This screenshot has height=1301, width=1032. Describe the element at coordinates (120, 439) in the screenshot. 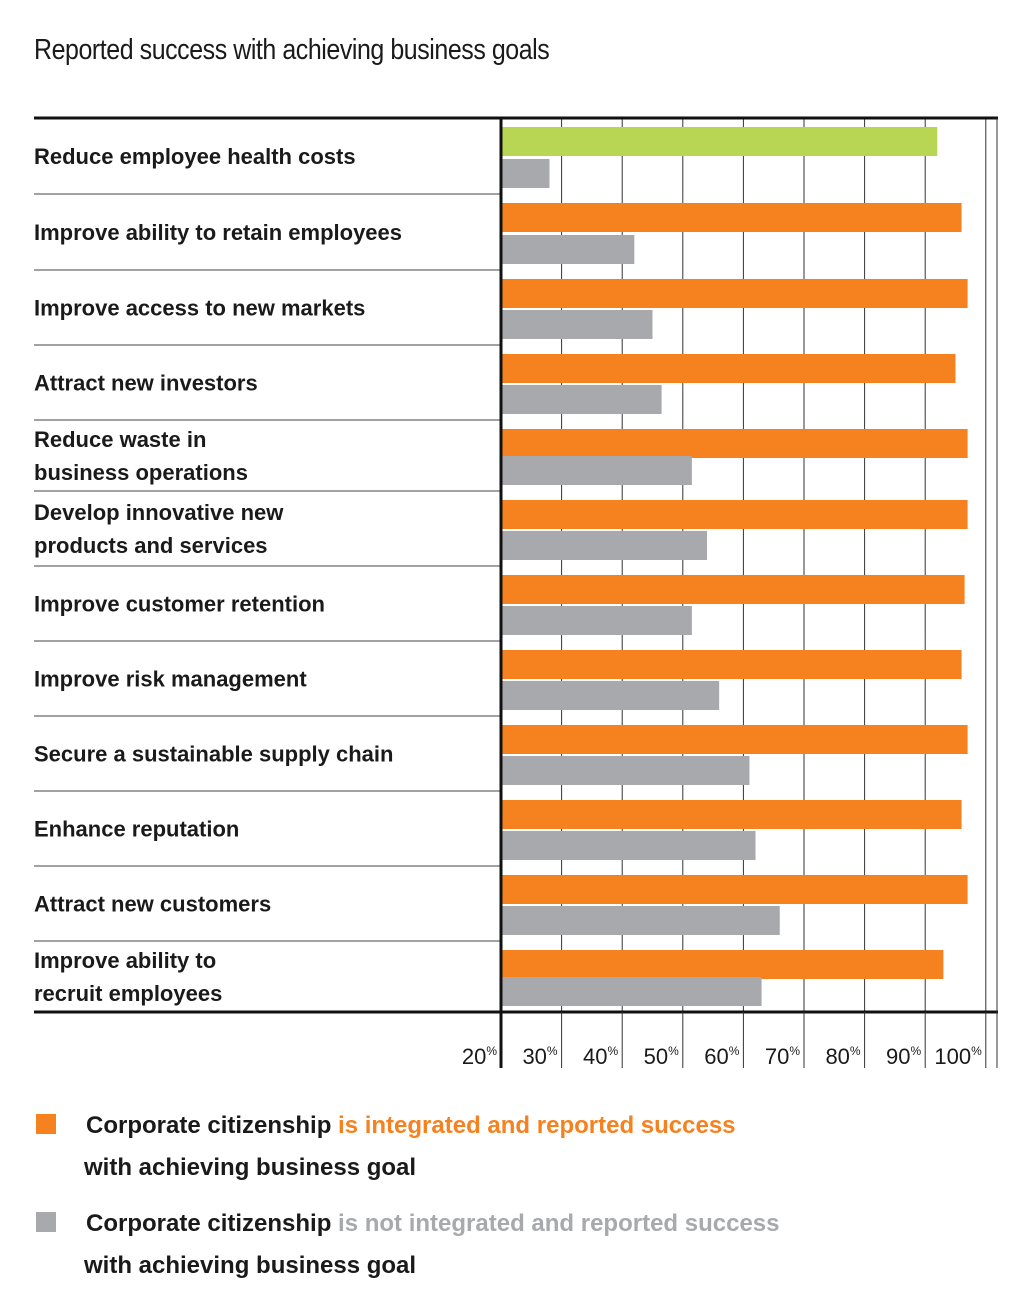

I see `category-label: Reduce waste in` at that location.